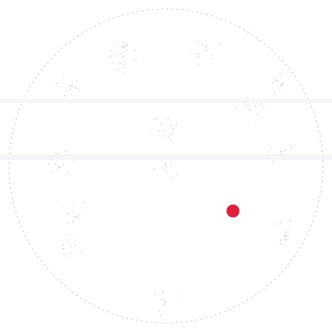 The width and height of the screenshot is (332, 334). Describe the element at coordinates (166, 101) in the screenshot. I see `upper-band` at that location.